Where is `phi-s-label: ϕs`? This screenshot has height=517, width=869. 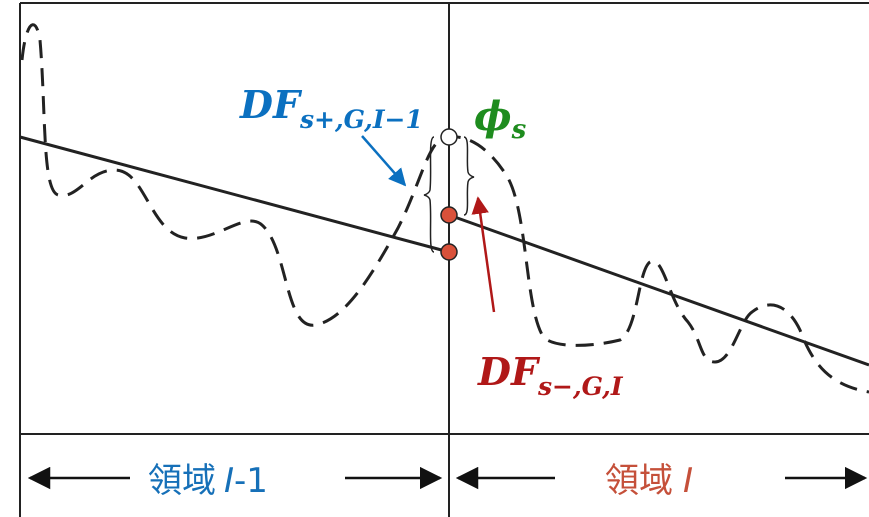
phi-s-label: ϕs is located at coordinates (500, 119).